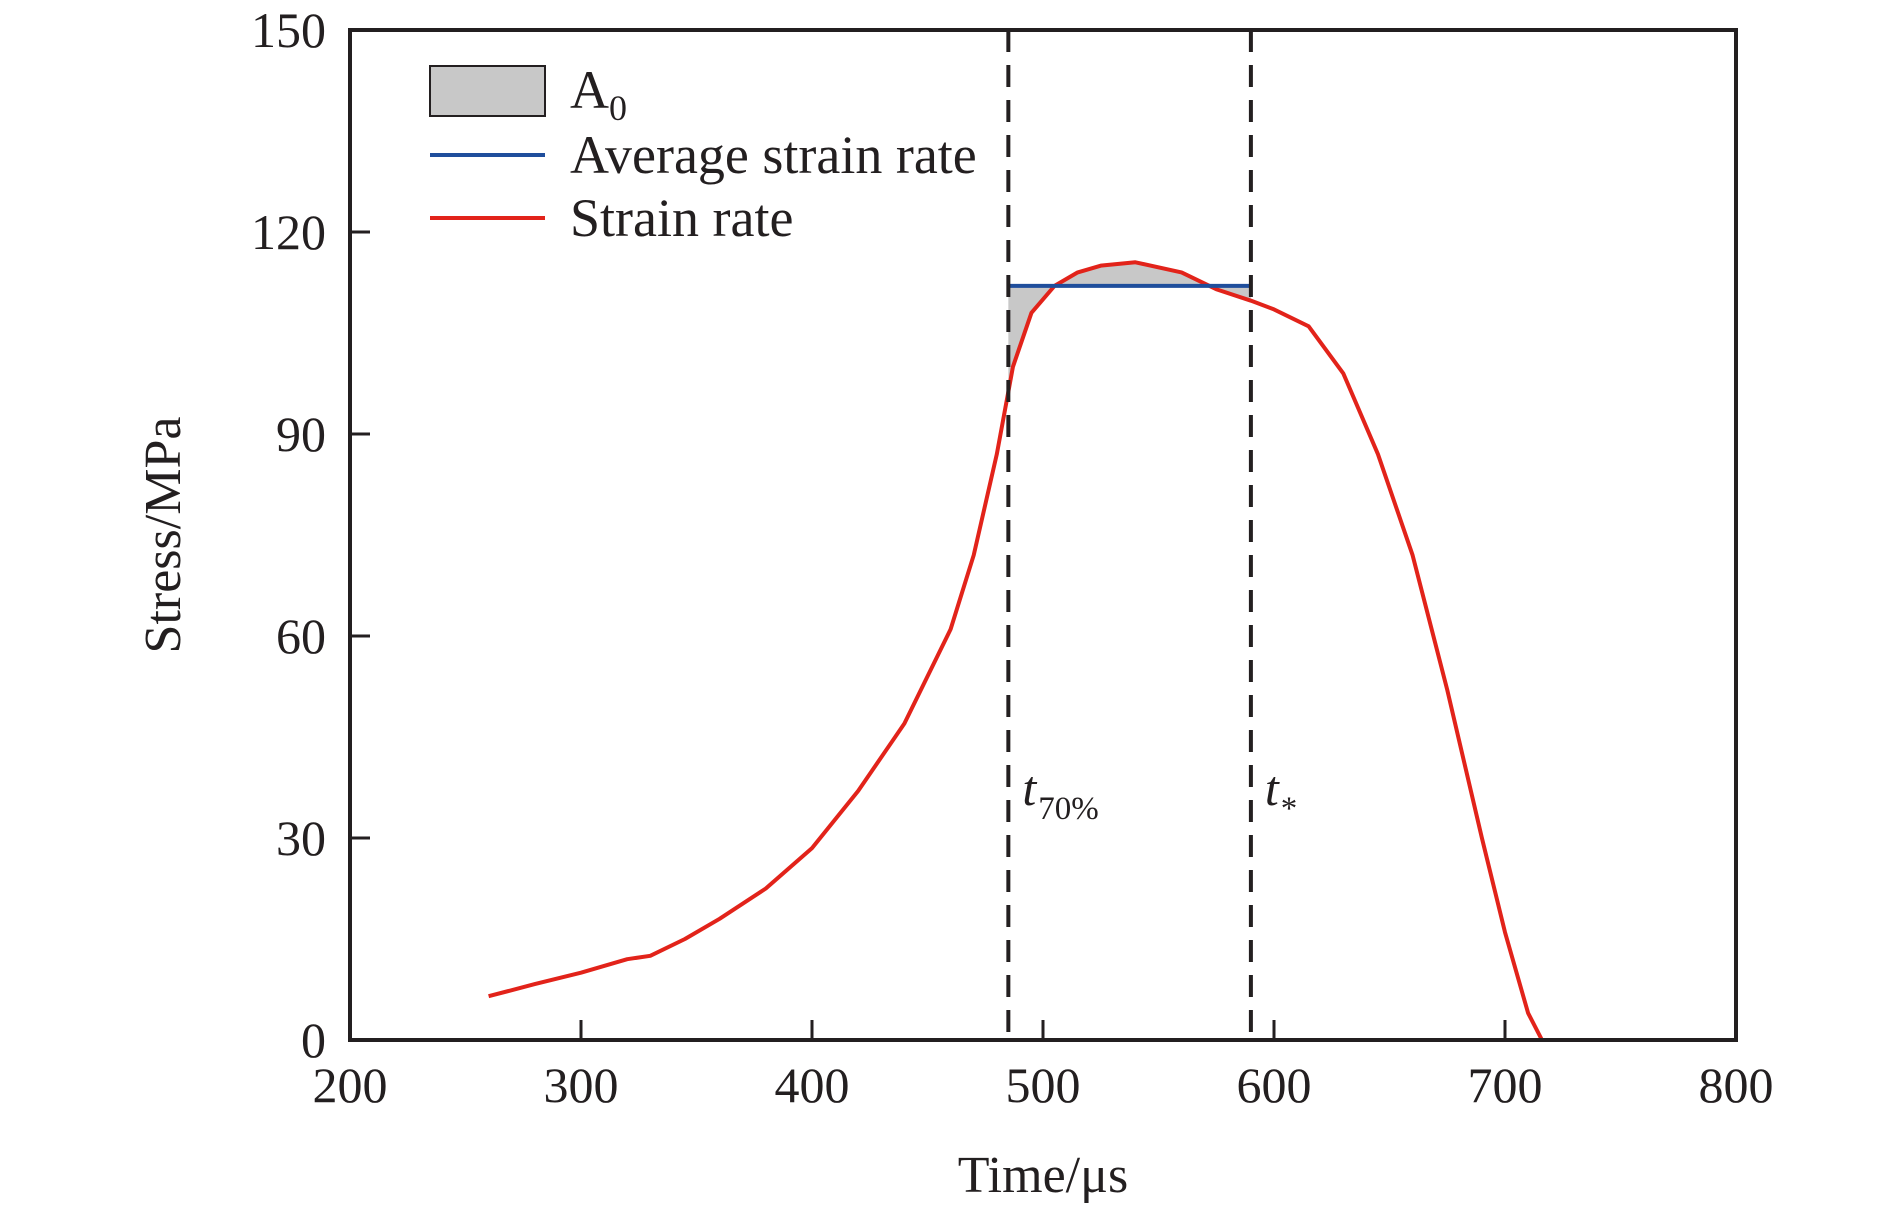  What do you see at coordinates (589, 90) in the screenshot?
I see `legend-label-a0-main: A` at bounding box center [589, 90].